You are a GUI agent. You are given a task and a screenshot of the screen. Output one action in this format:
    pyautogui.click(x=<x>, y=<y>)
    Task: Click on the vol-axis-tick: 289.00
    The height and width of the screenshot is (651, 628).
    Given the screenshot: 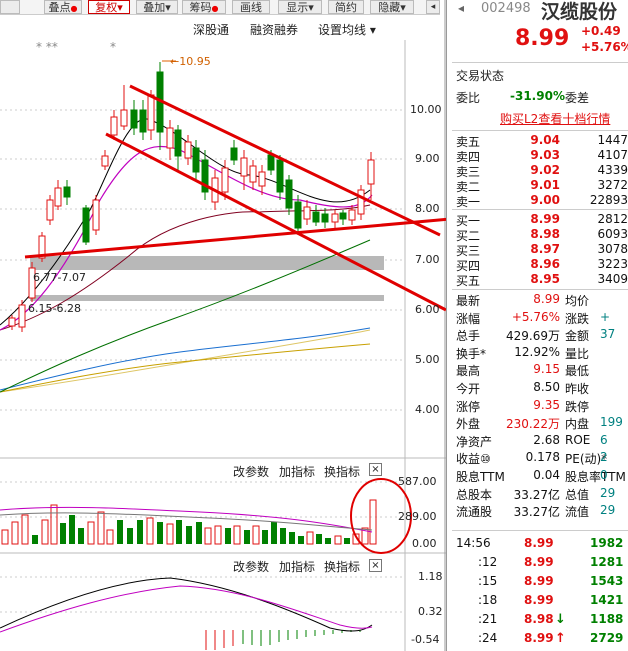 What is the action you would take?
    pyautogui.click(x=417, y=516)
    